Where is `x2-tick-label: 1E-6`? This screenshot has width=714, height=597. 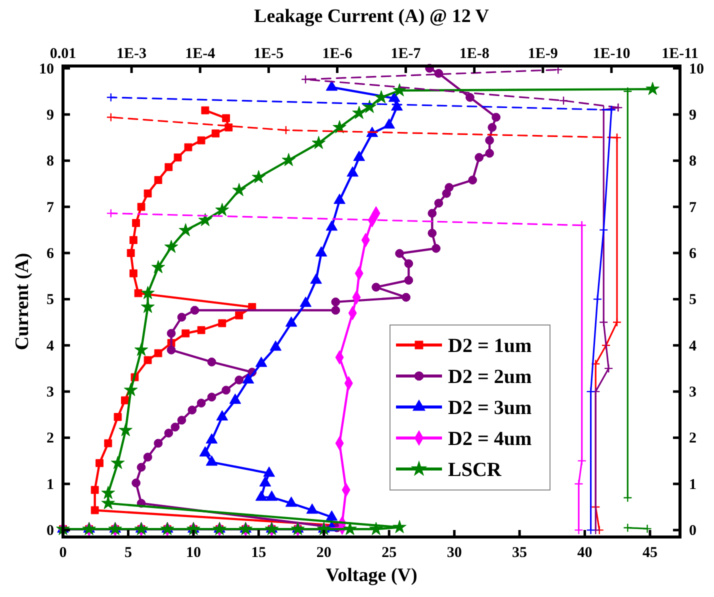 x2-tick-label: 1E-6 is located at coordinates (337, 54).